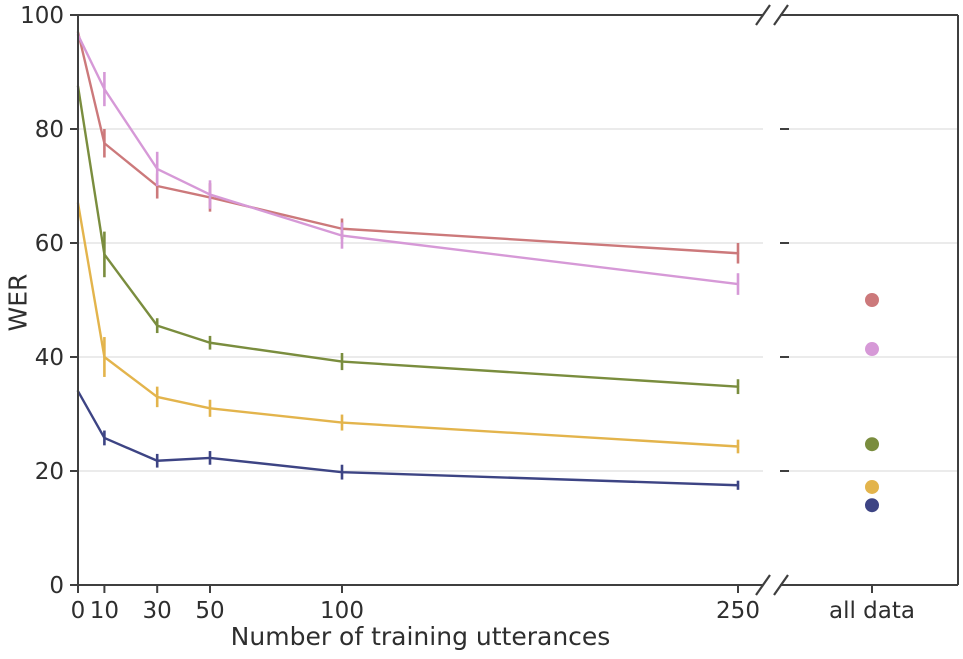  What do you see at coordinates (408, 438) in the screenshot?
I see `series-line-navy` at bounding box center [408, 438].